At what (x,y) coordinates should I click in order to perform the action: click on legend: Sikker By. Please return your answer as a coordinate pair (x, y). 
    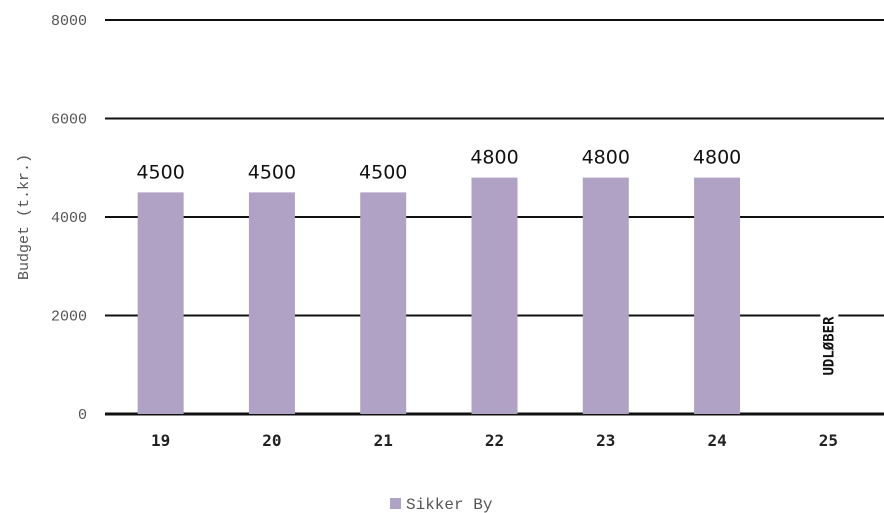
    Looking at the image, I should click on (441, 504).